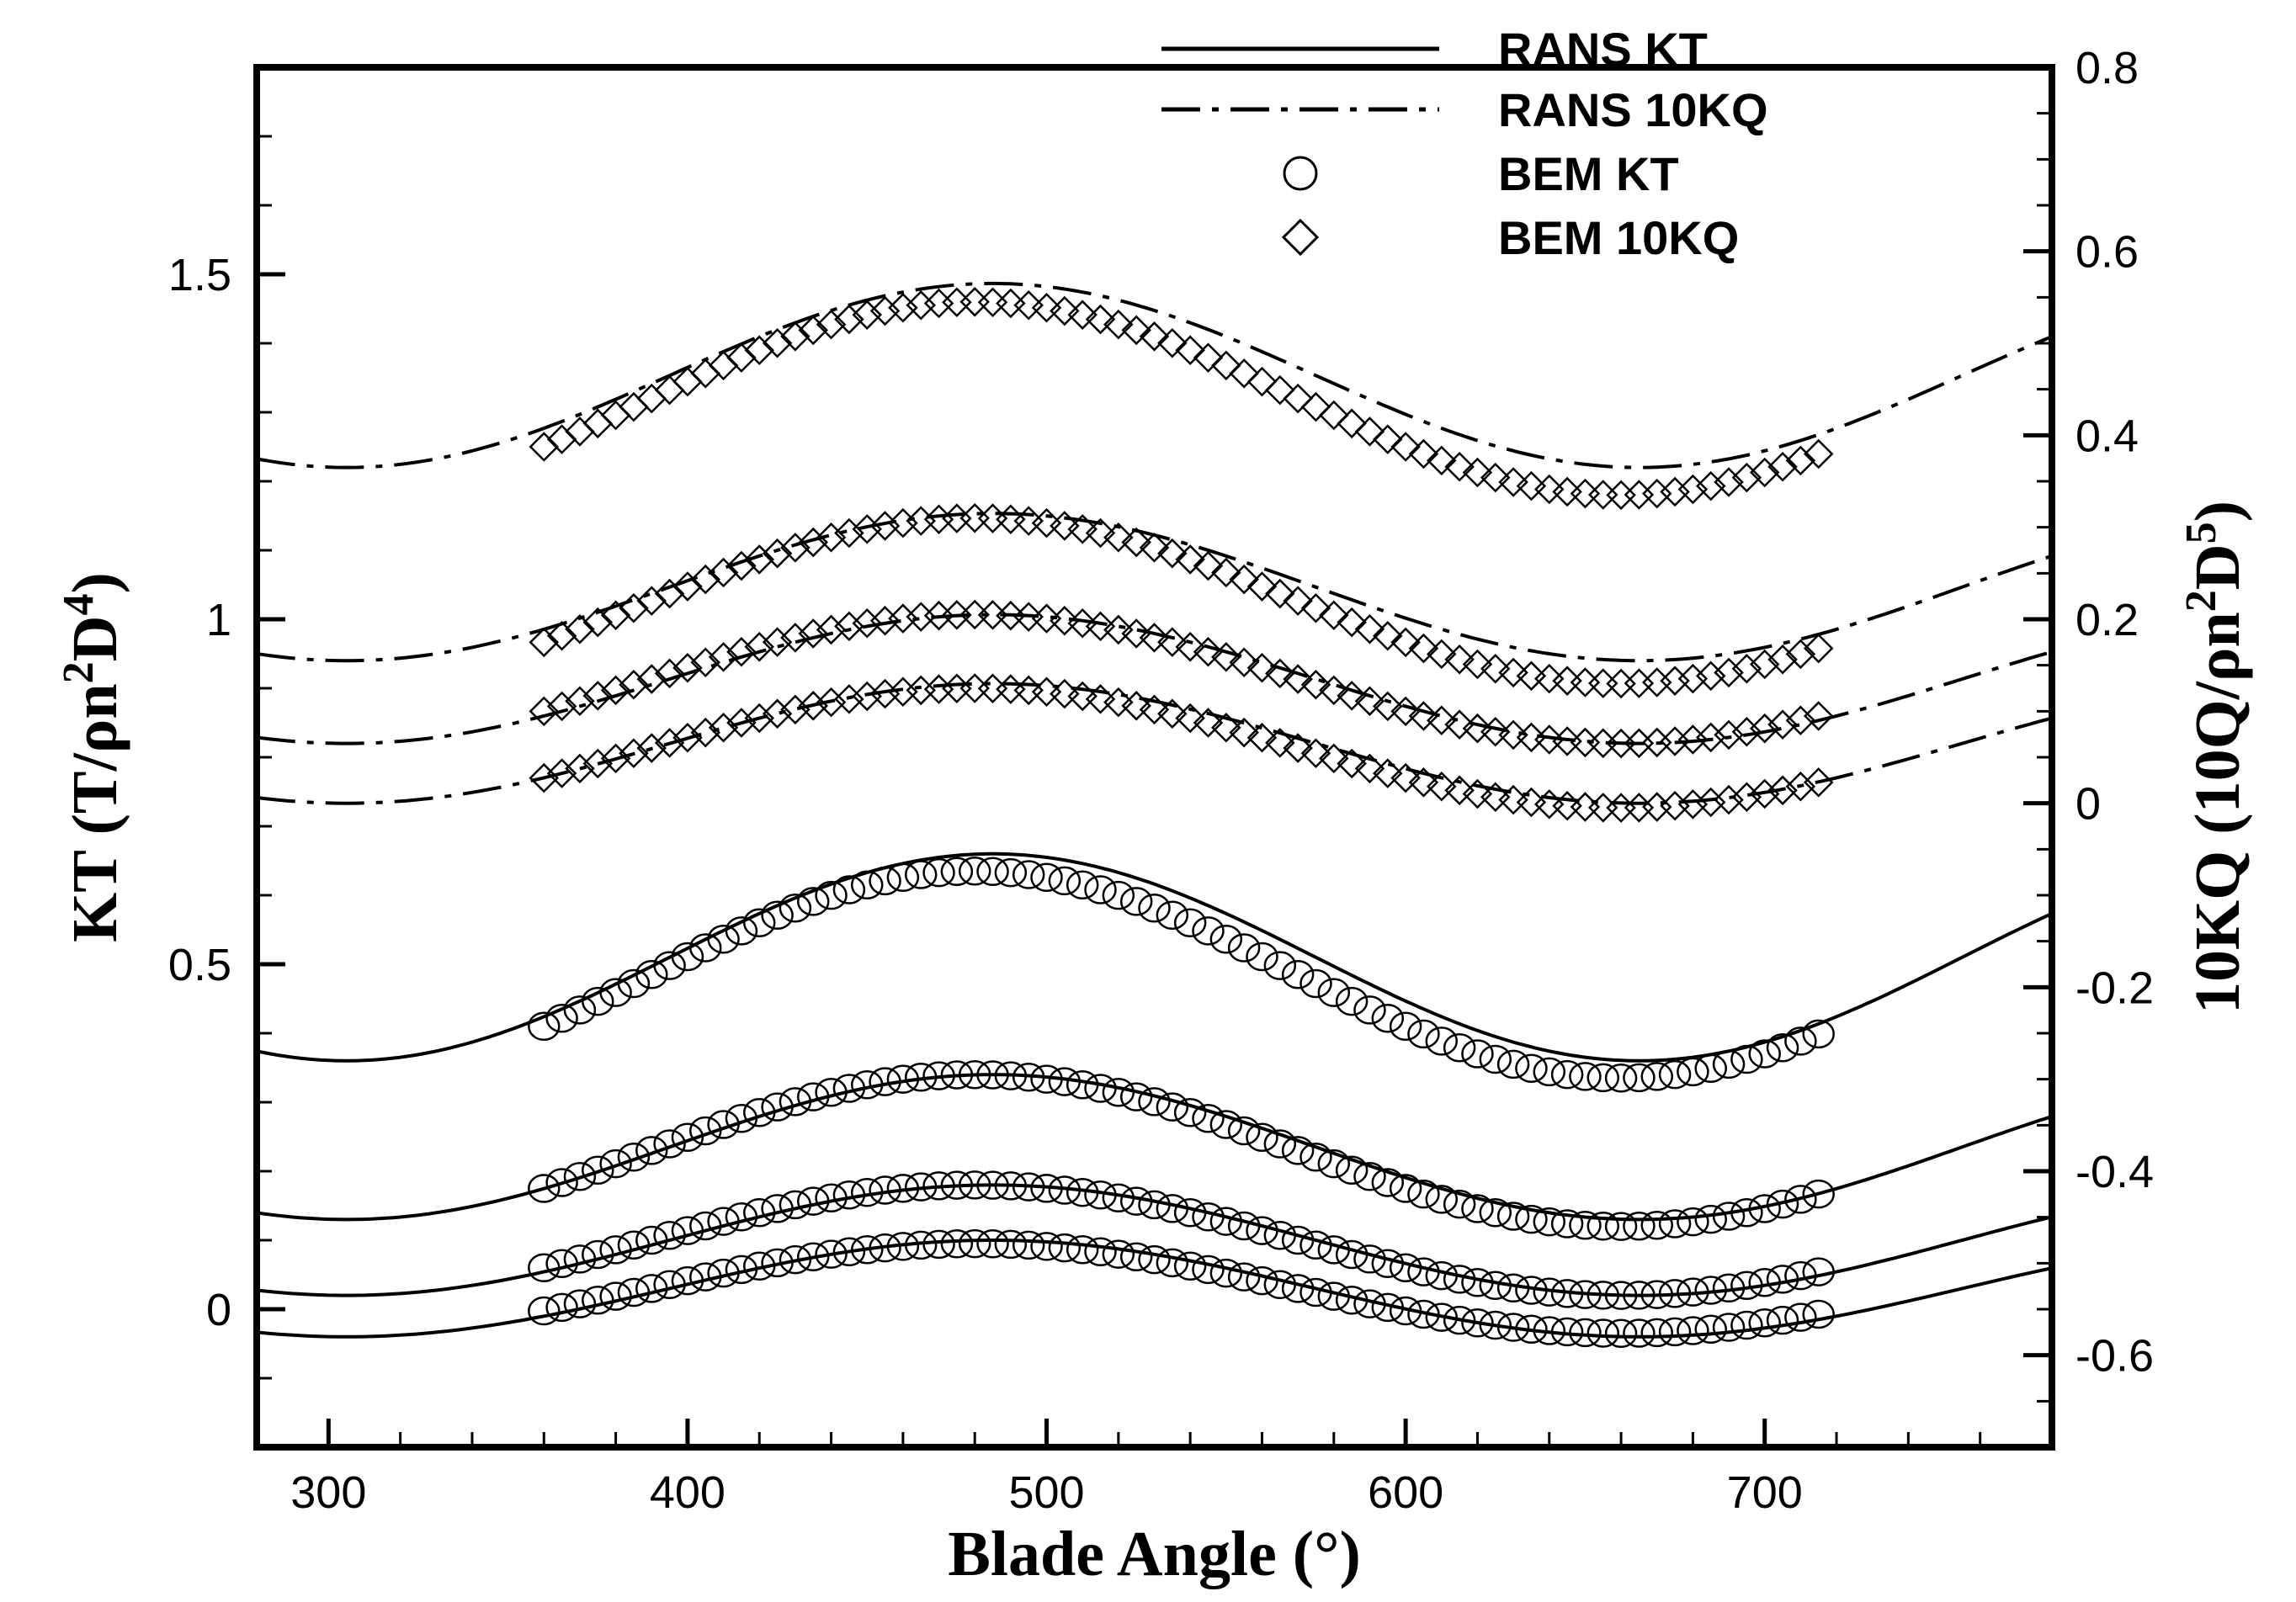 The image size is (2296, 1602). I want to click on legend-label-bem-10kq: BEM 10KQ, so click(1618, 238).